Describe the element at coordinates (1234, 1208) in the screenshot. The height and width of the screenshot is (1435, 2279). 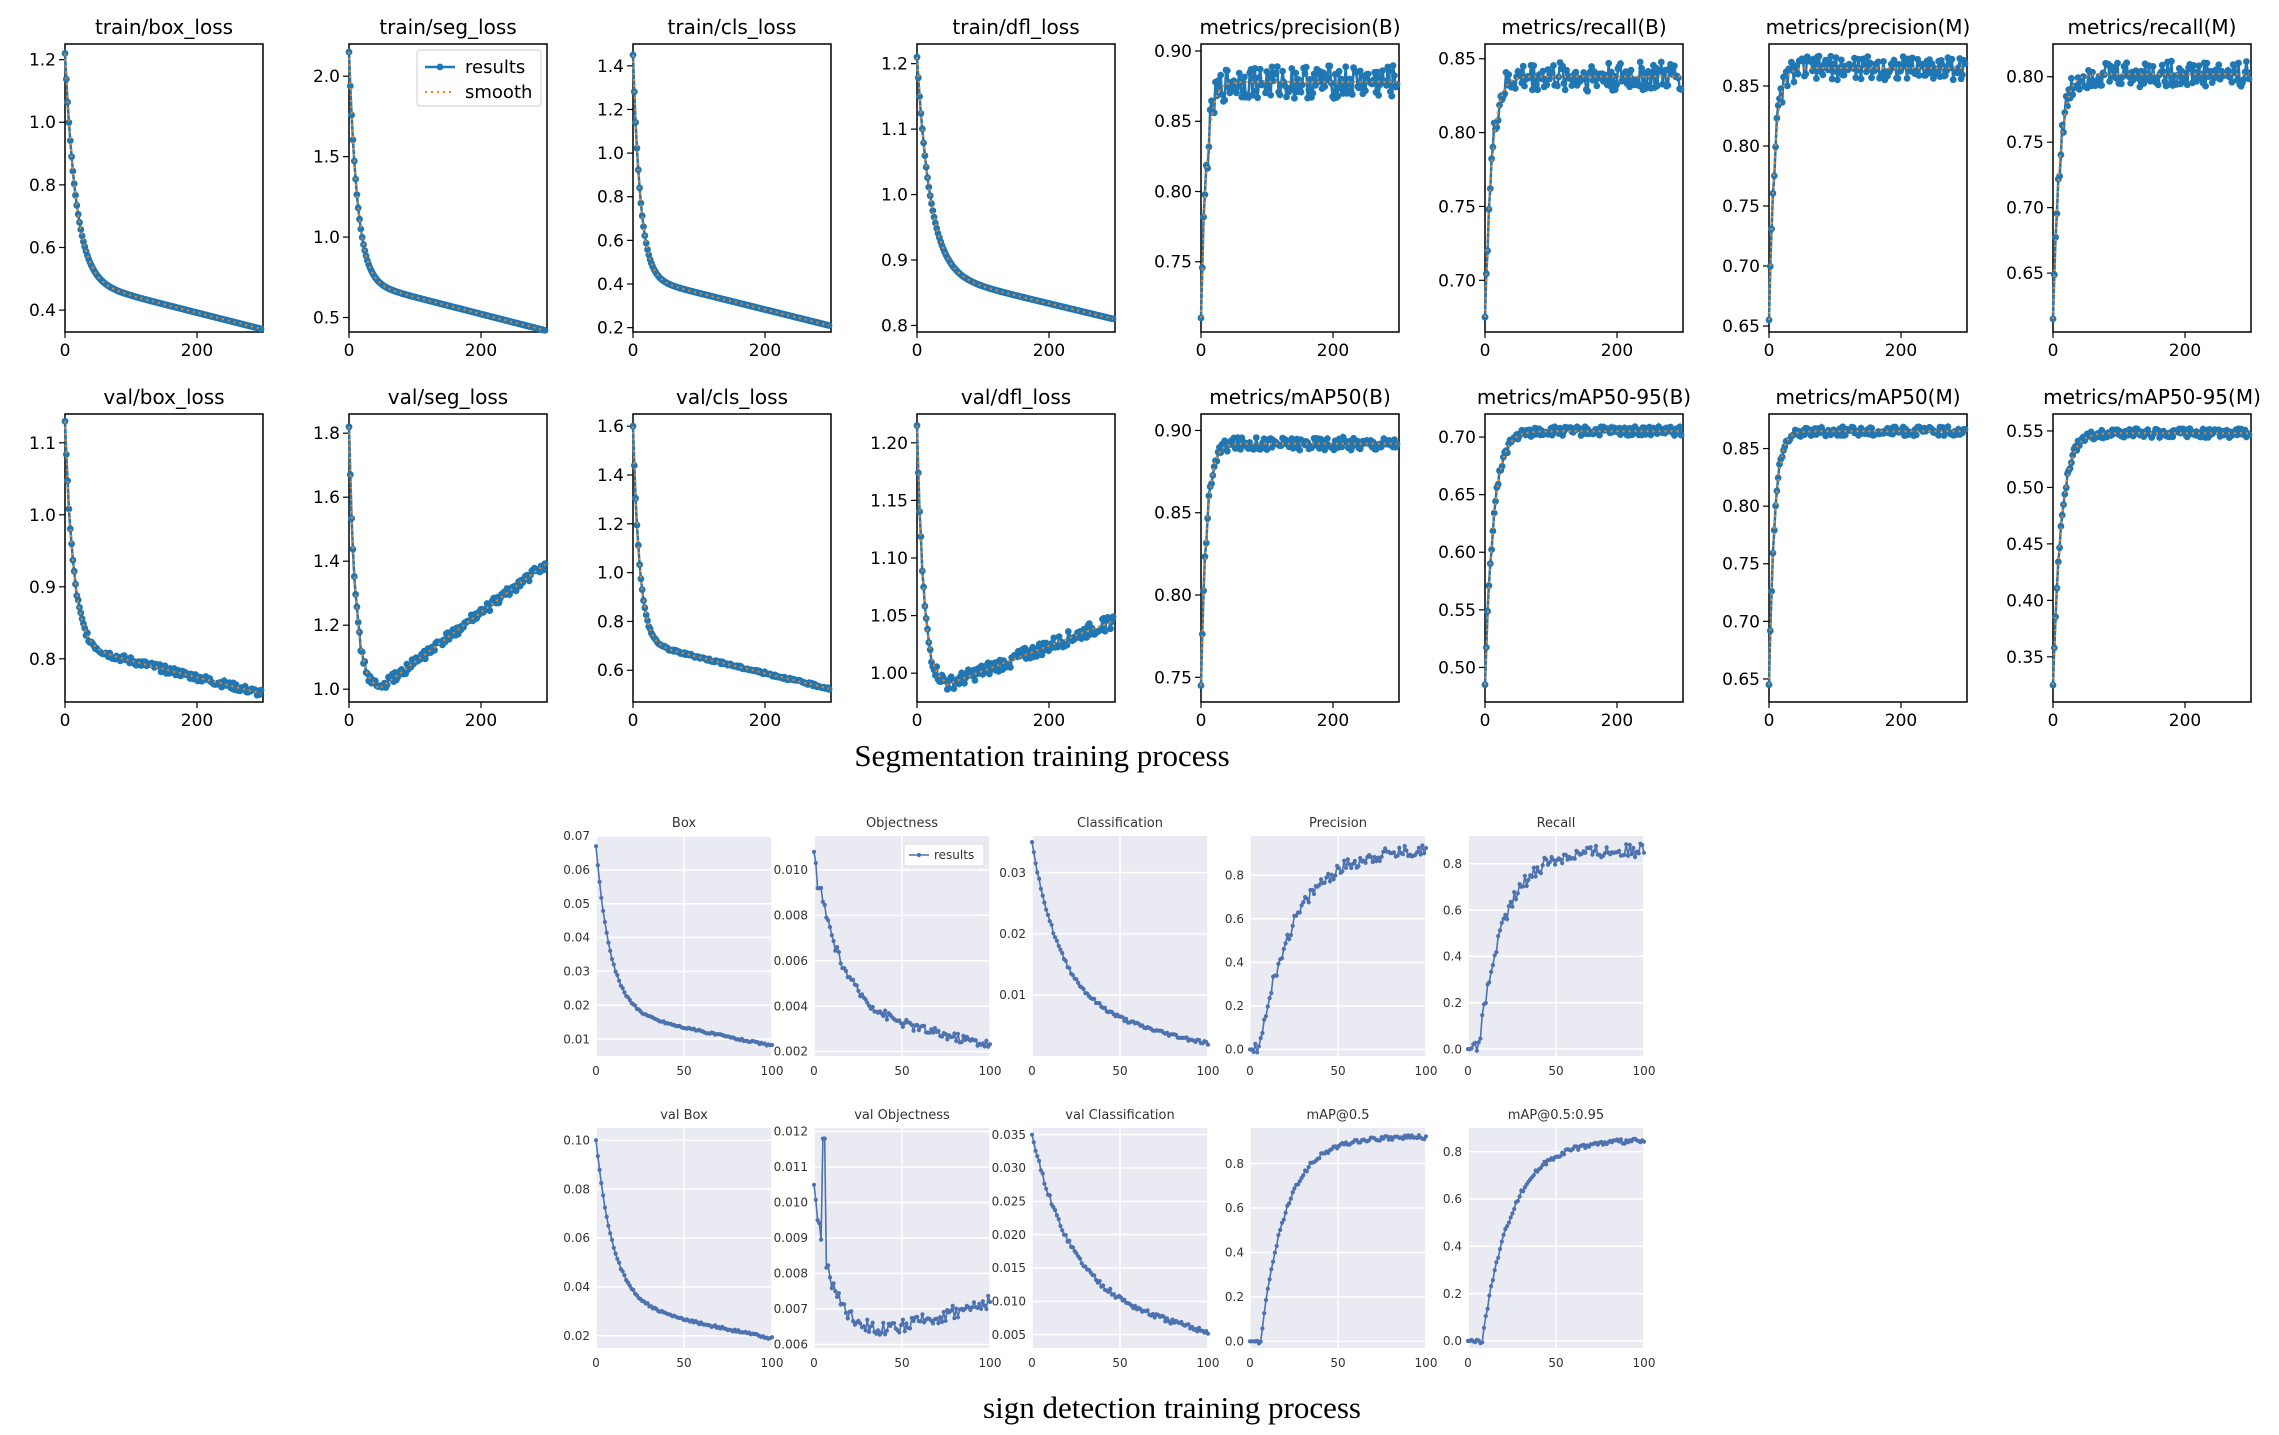
I see `y-tick-label: 0.6` at that location.